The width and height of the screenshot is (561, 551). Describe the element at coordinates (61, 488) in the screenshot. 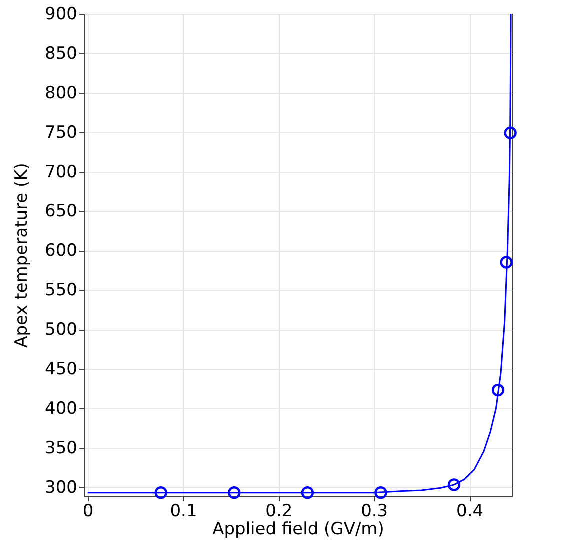

I see `y-tick-label: 300` at that location.